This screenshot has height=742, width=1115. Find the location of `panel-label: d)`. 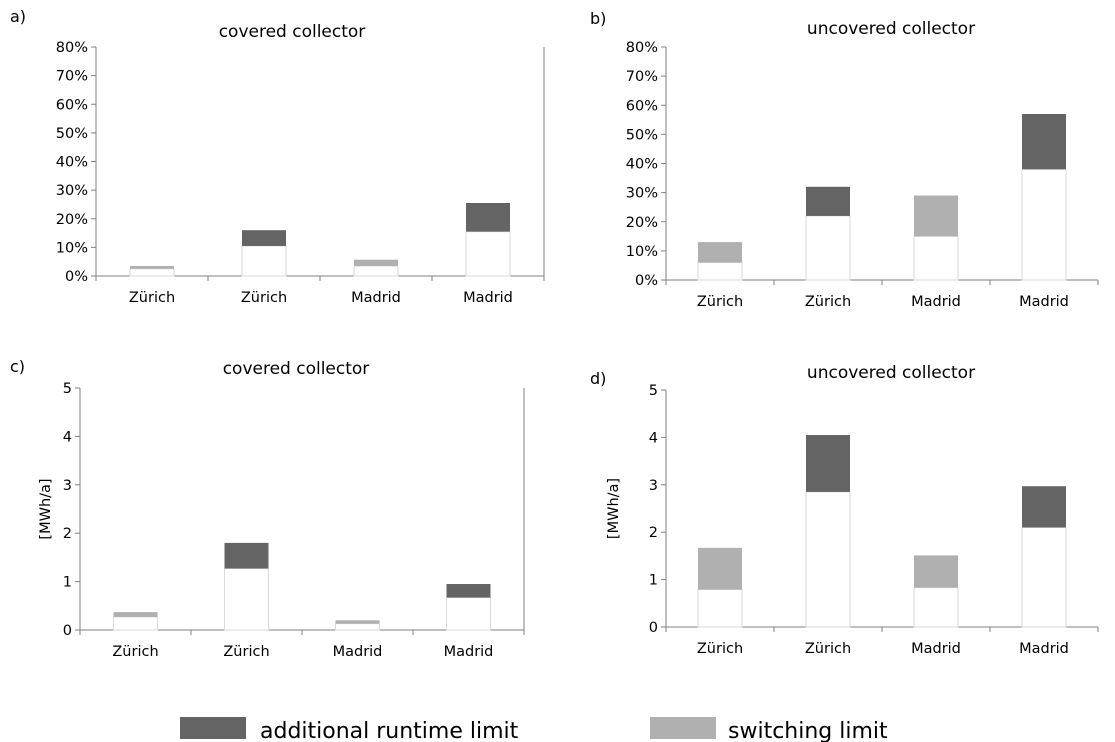

panel-label: d) is located at coordinates (598, 378).